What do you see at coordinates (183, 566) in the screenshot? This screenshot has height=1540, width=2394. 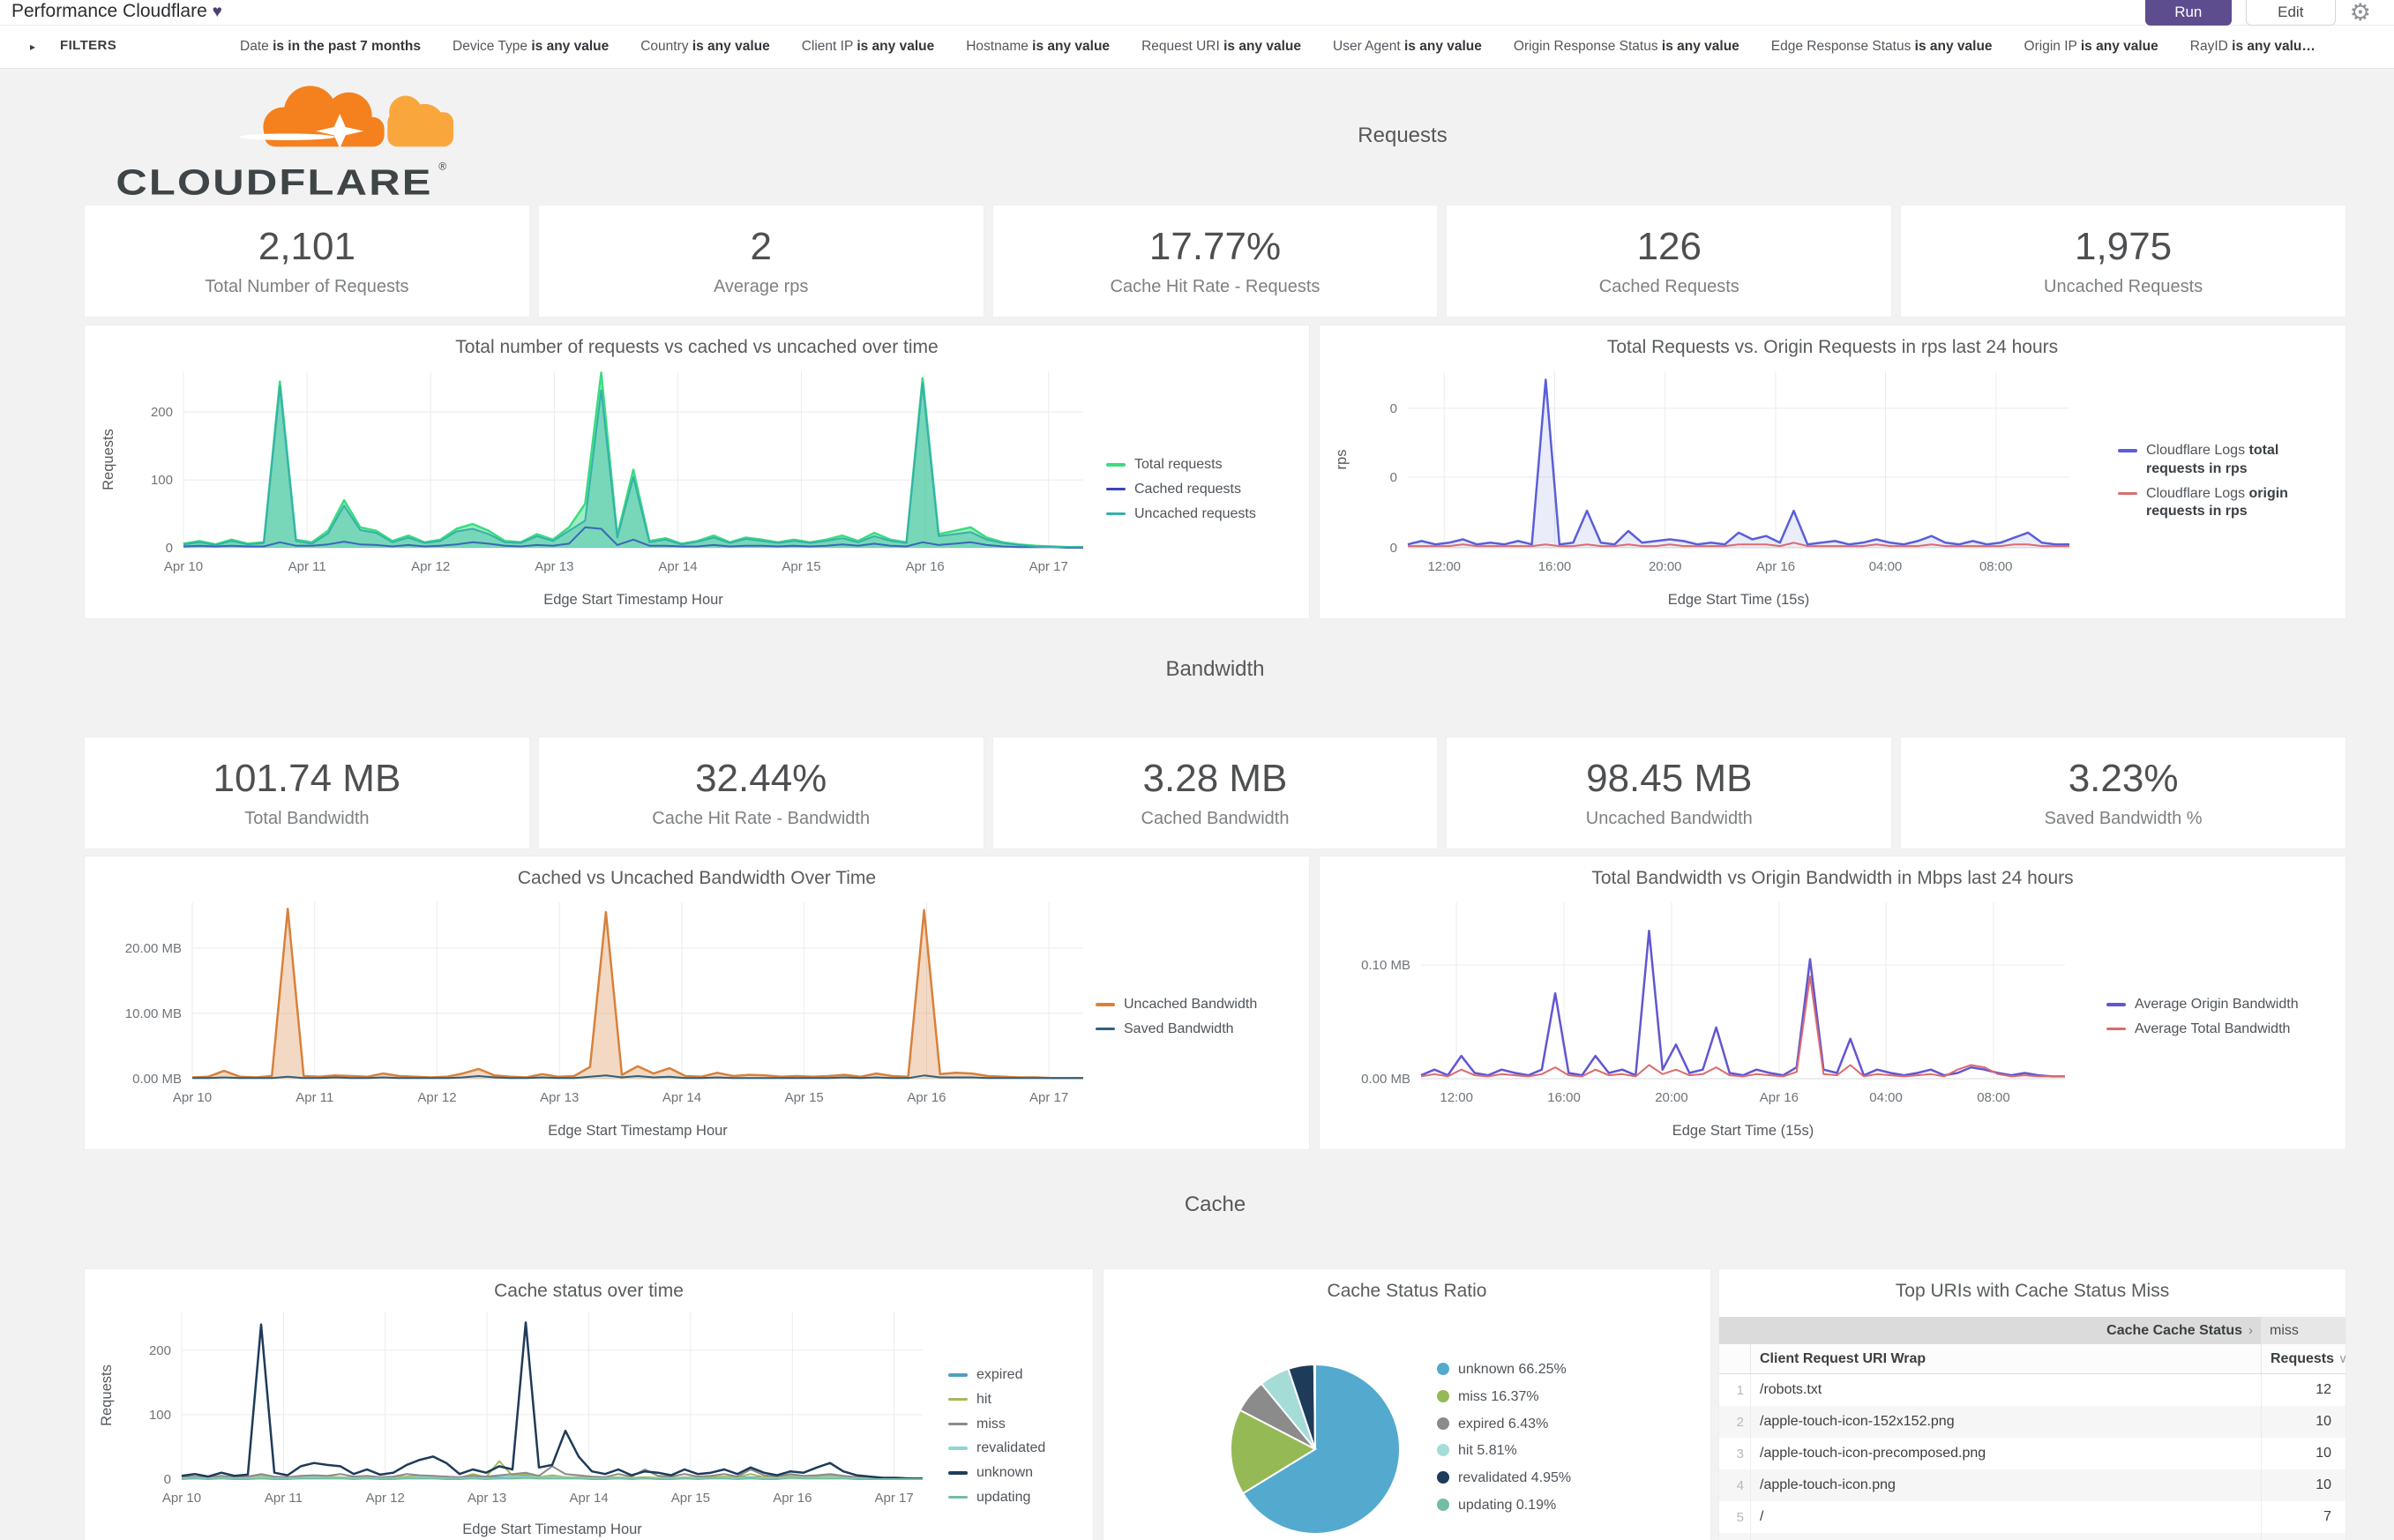 I see `x-tick-label: Apr 10` at bounding box center [183, 566].